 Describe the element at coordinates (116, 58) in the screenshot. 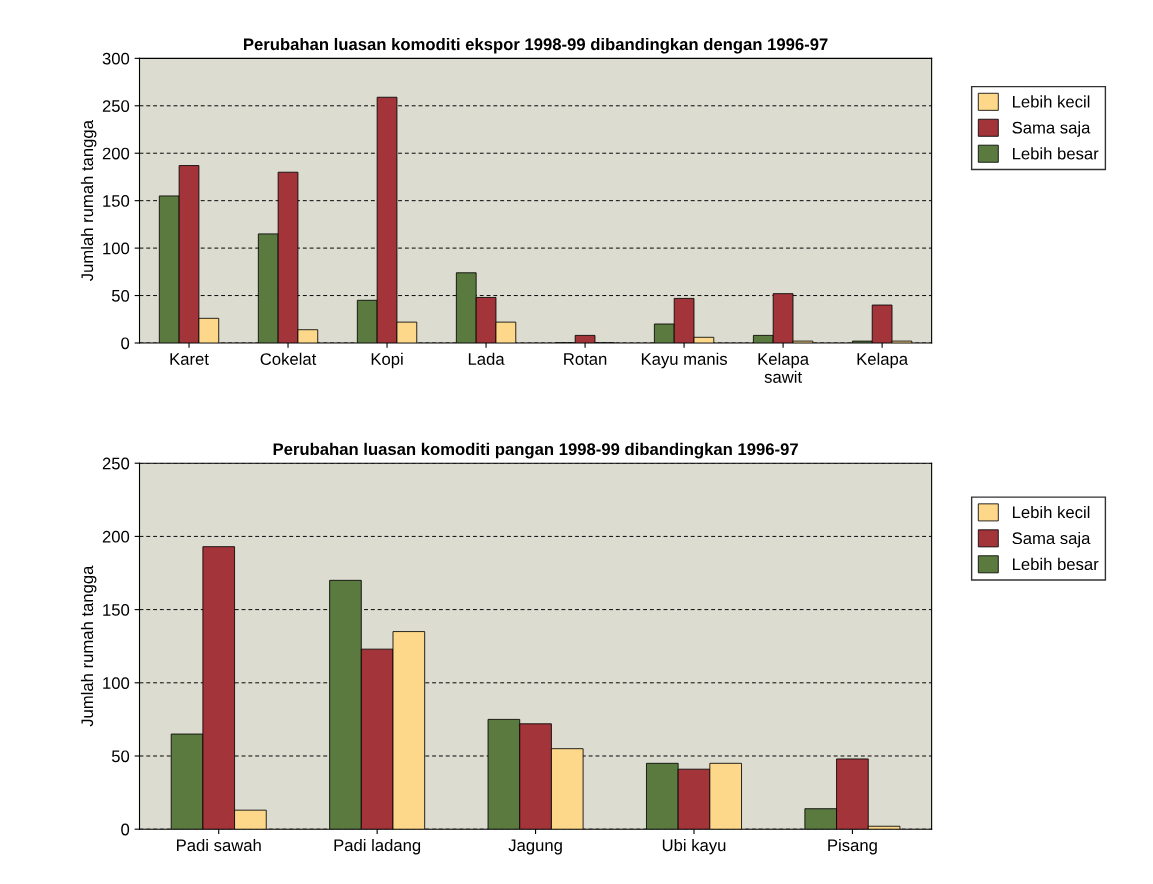

I see `y-tick-label: 300` at that location.